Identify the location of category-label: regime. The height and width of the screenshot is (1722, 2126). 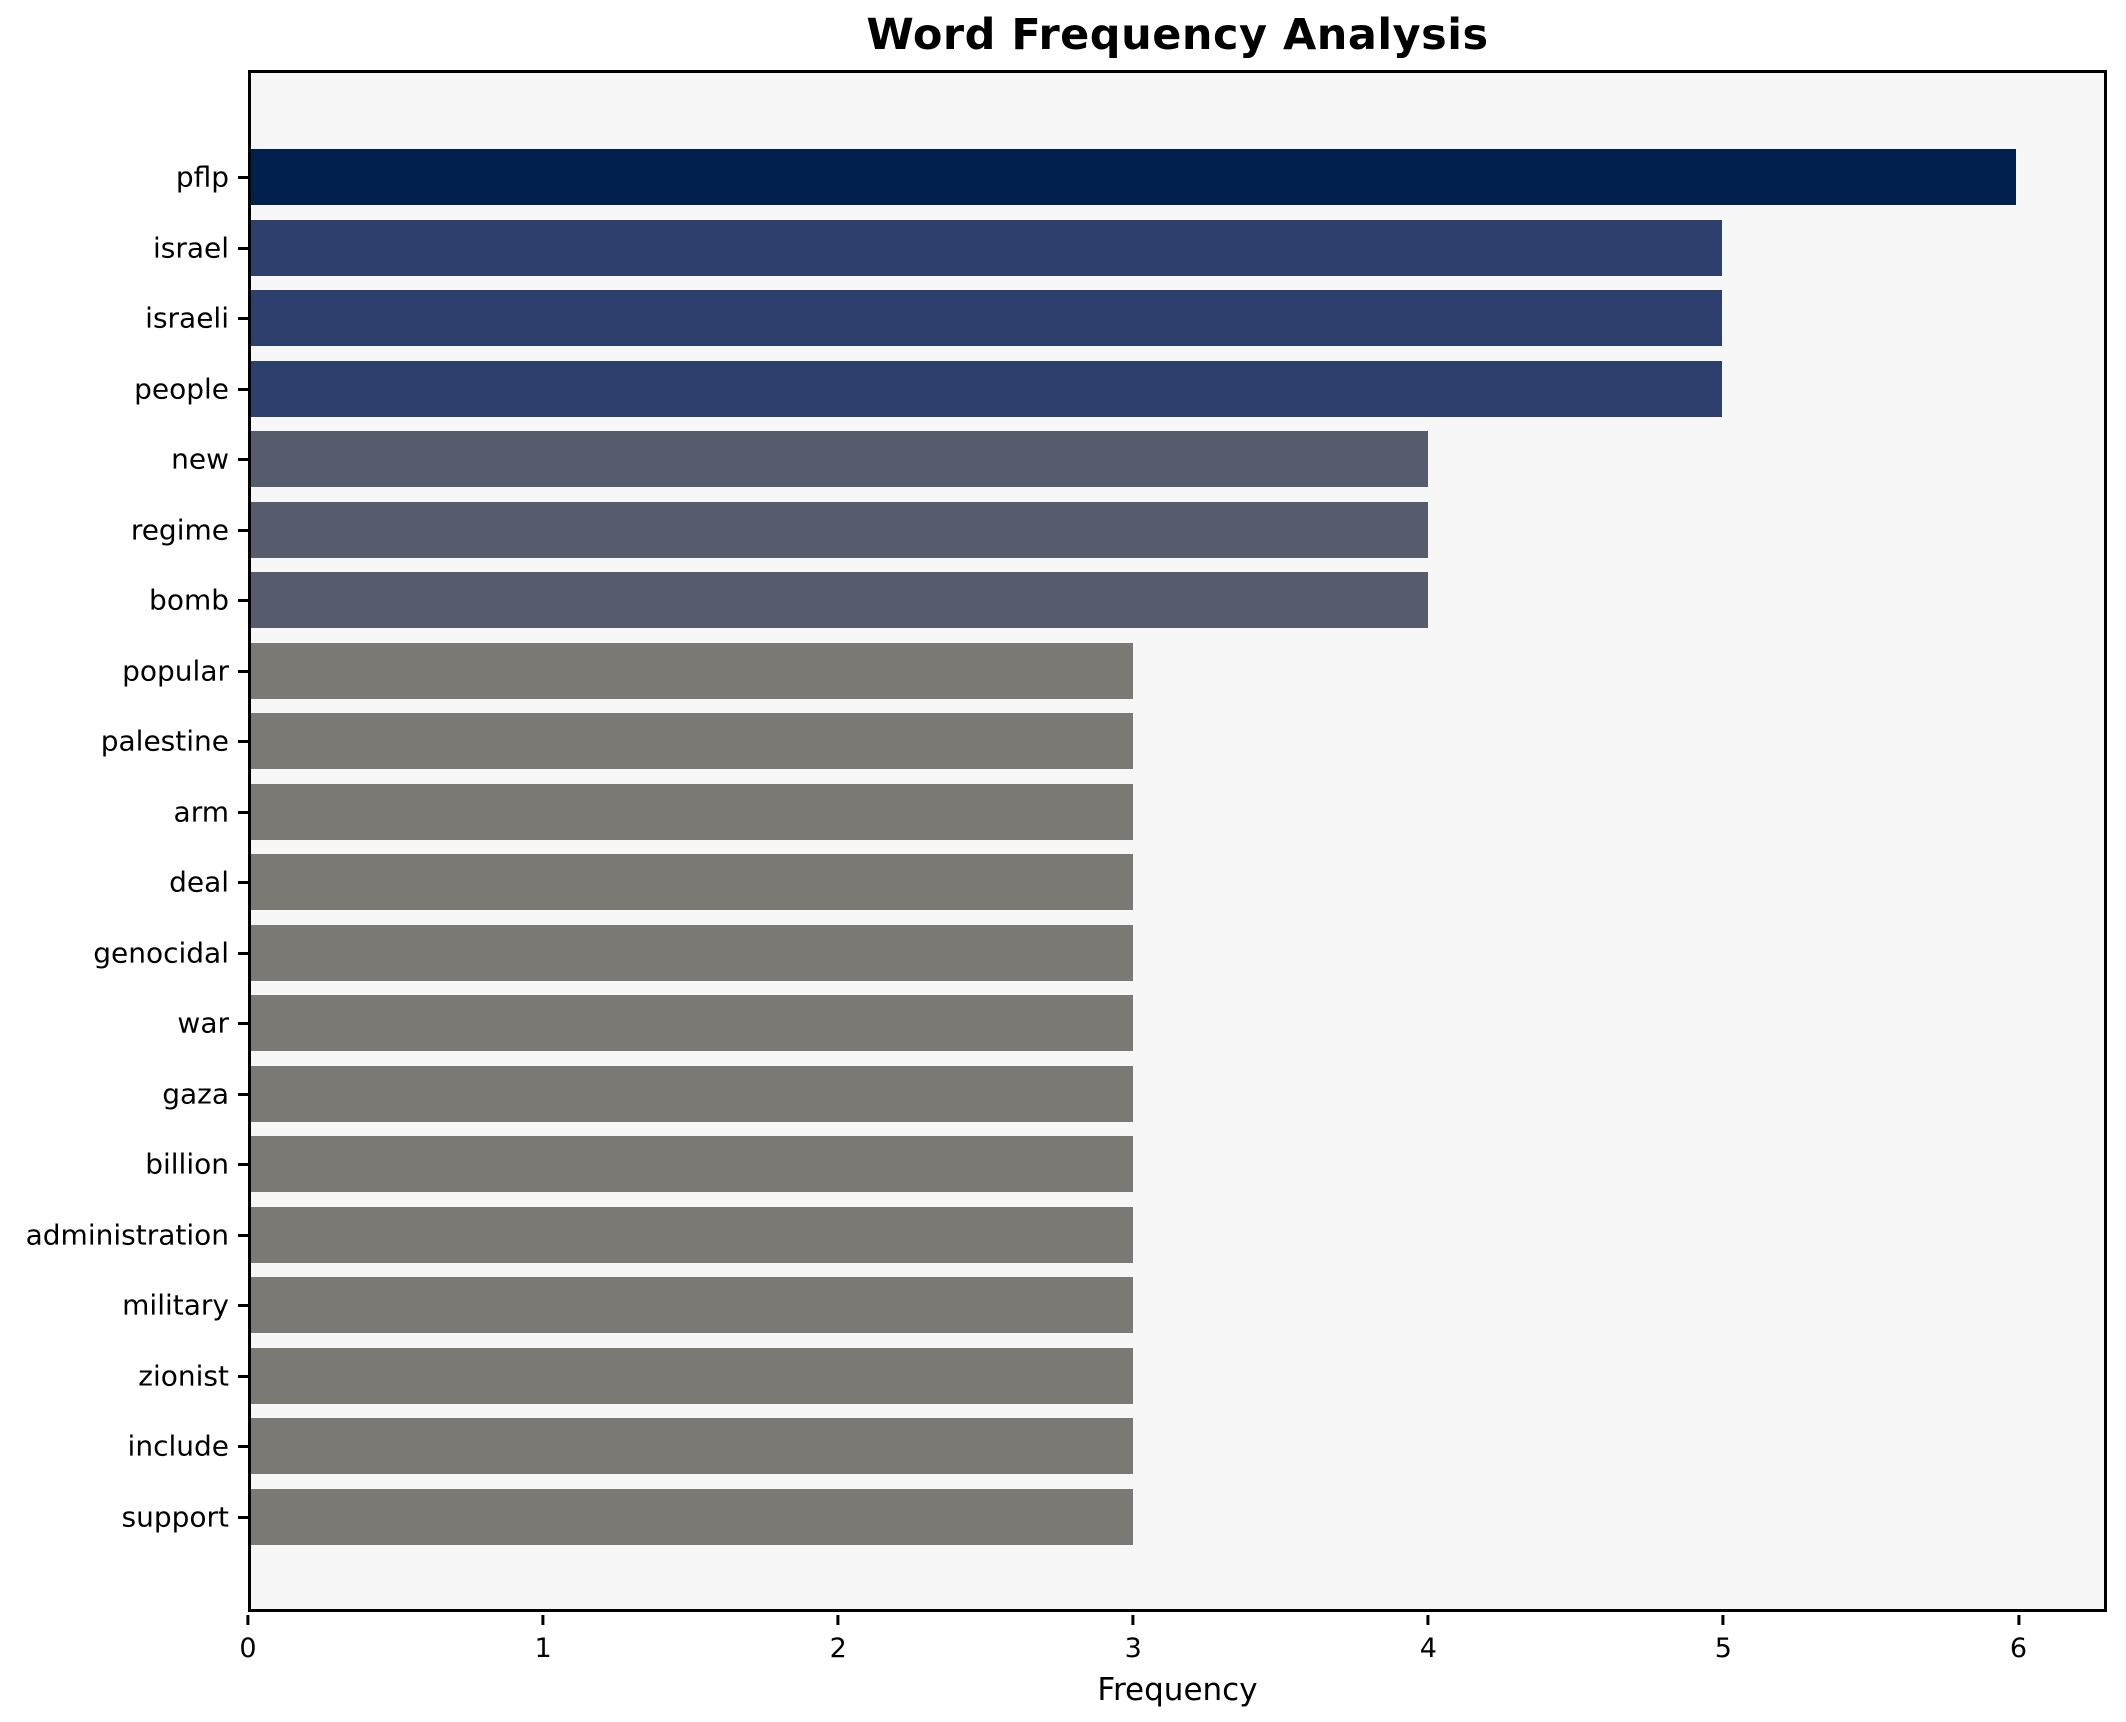
(179, 530).